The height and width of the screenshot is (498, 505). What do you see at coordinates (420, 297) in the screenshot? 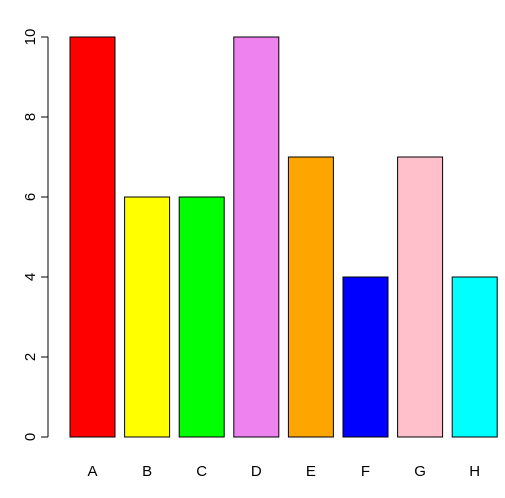
I see `bar-g` at bounding box center [420, 297].